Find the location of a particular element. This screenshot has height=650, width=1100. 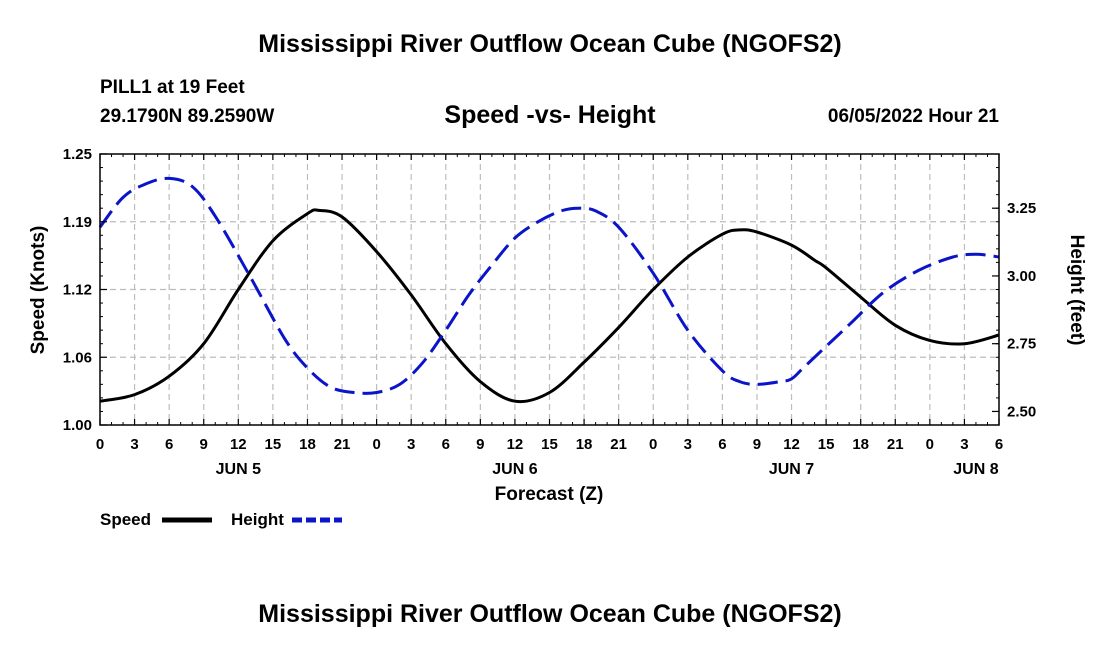

y2-tick-label: 2.50 is located at coordinates (1021, 411).